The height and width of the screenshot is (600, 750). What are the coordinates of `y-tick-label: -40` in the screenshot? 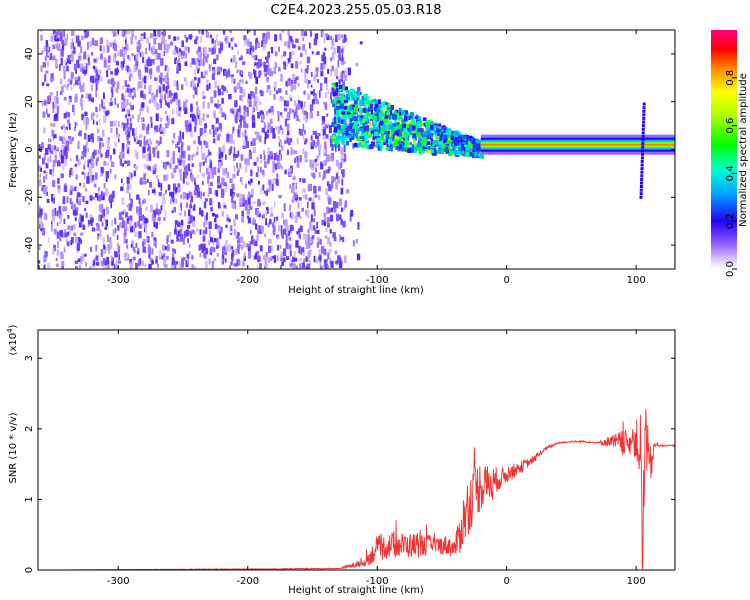 It's located at (29, 245).